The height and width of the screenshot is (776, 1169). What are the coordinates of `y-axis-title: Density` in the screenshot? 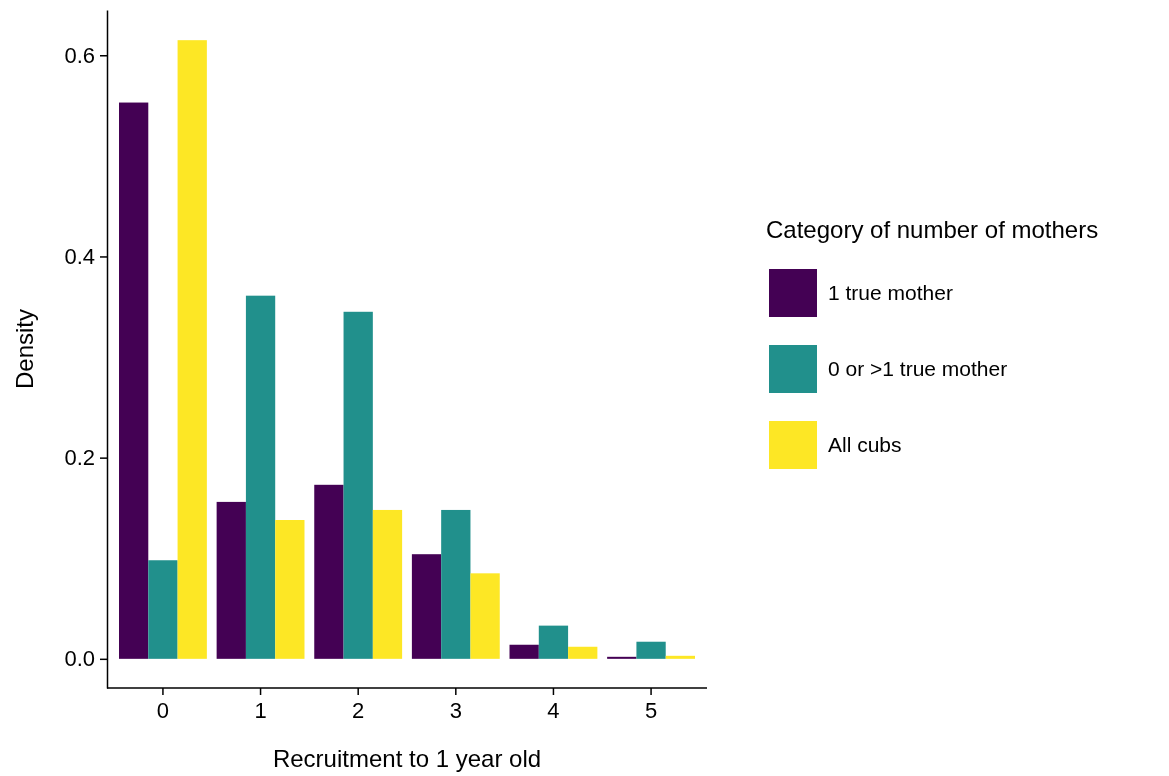 It's located at (24, 349).